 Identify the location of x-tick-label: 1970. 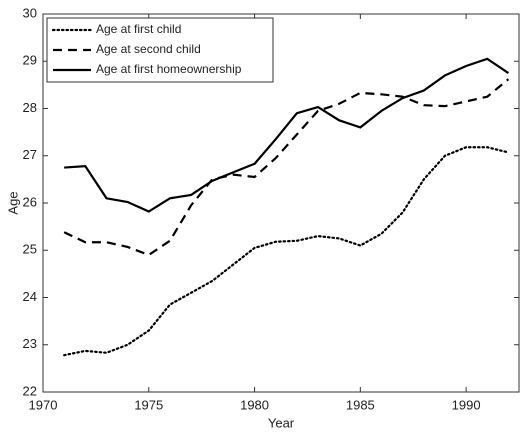
(43, 404).